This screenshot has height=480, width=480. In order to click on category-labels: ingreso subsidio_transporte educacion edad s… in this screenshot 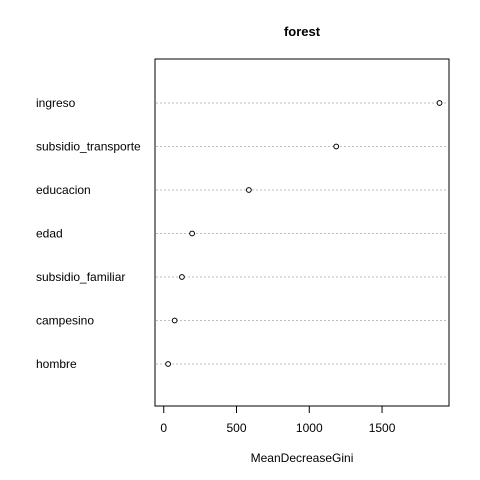, I will do `click(88, 233)`.